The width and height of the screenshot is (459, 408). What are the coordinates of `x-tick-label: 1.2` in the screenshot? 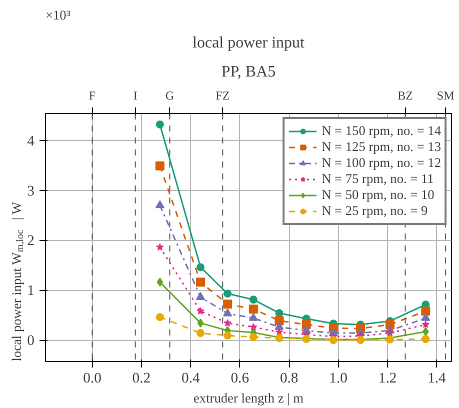 It's located at (387, 378).